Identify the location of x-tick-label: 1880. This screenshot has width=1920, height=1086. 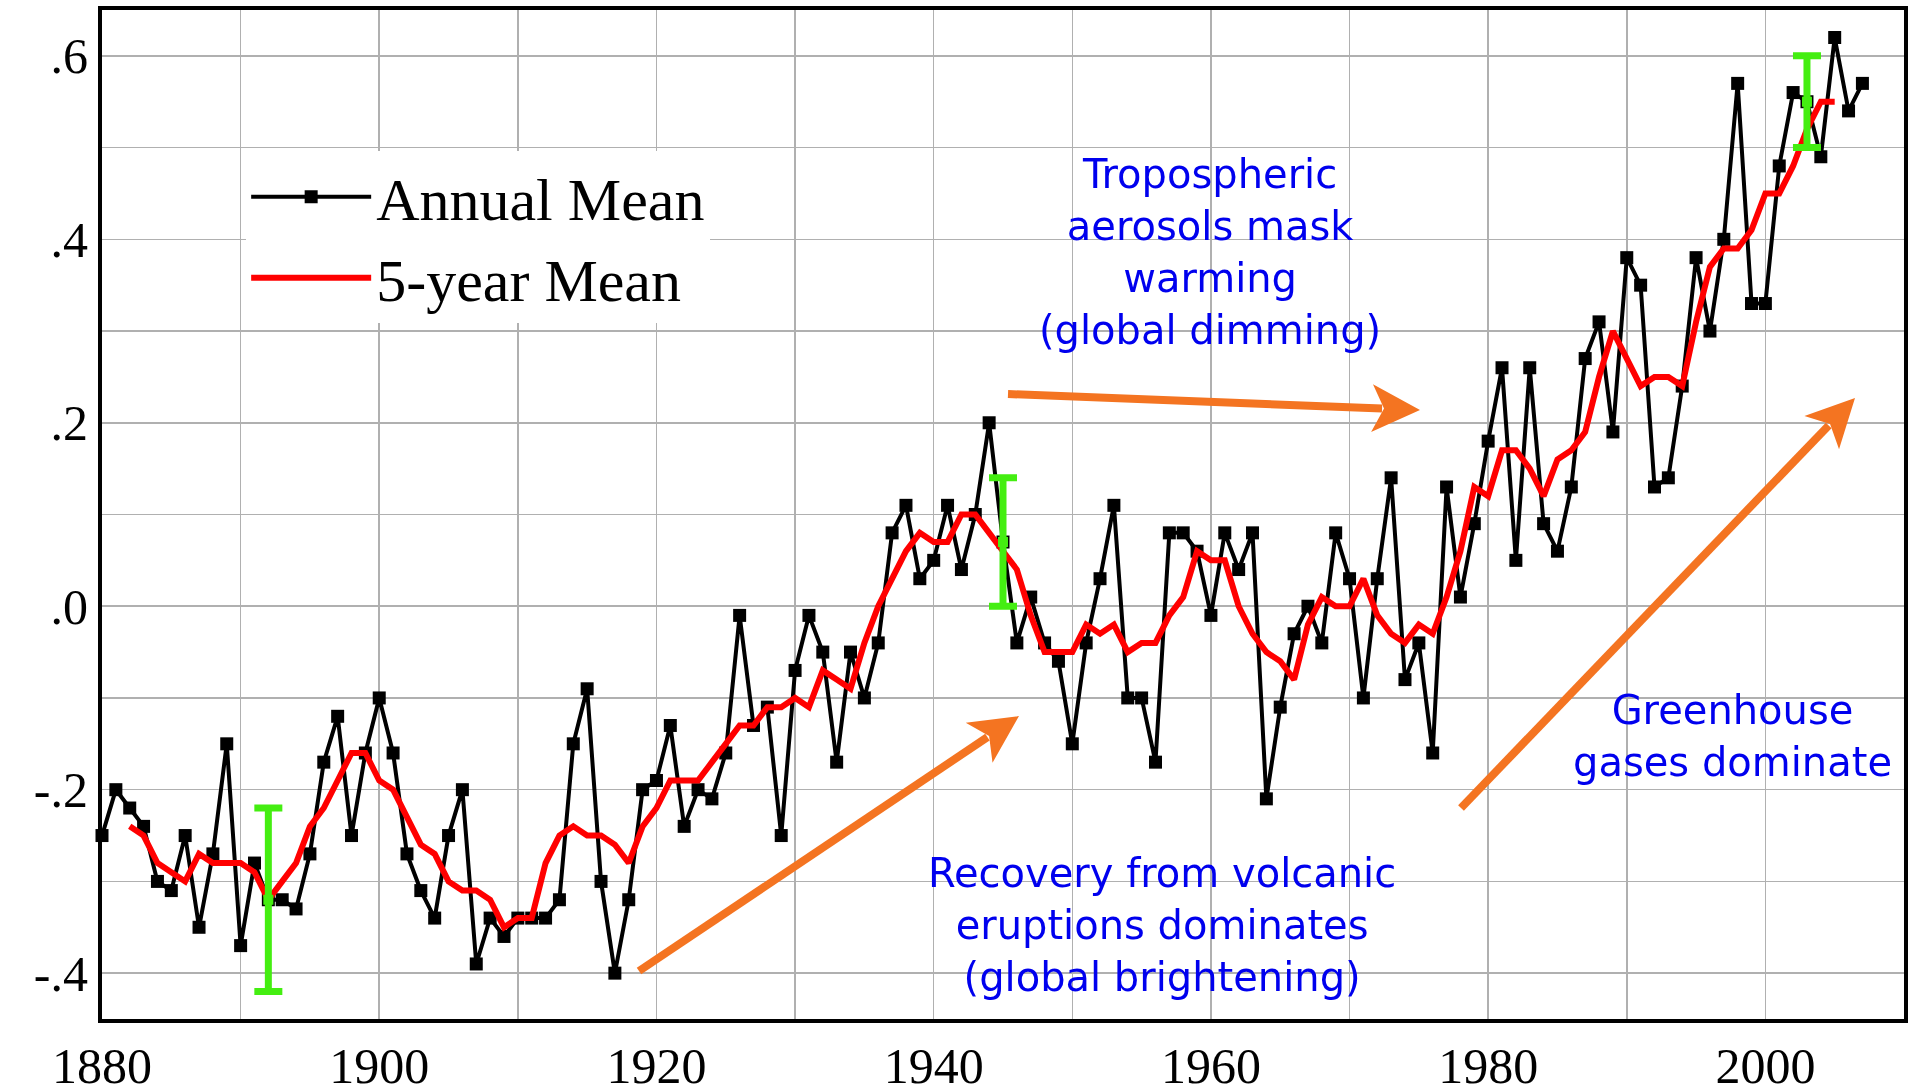
(102, 1062).